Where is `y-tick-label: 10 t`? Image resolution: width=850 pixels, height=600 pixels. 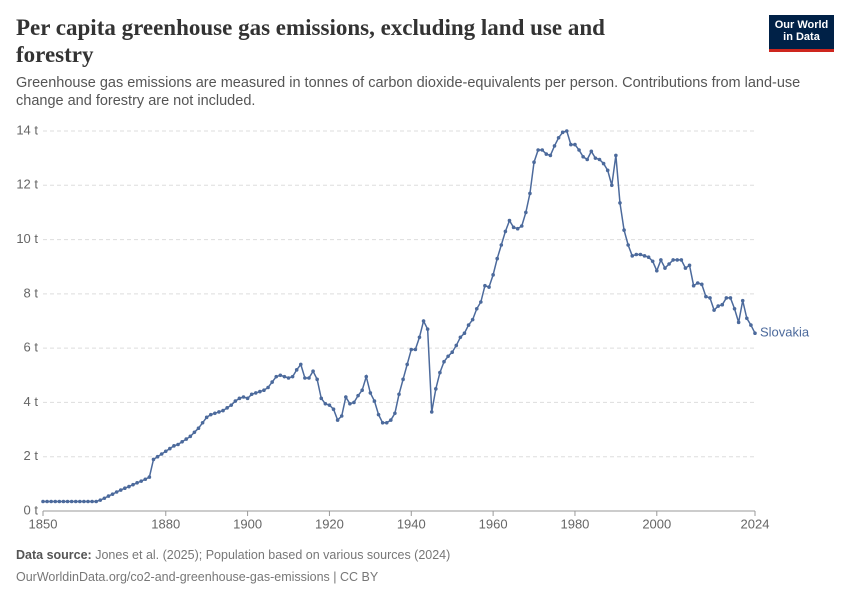 y-tick-label: 10 t is located at coordinates (27, 238).